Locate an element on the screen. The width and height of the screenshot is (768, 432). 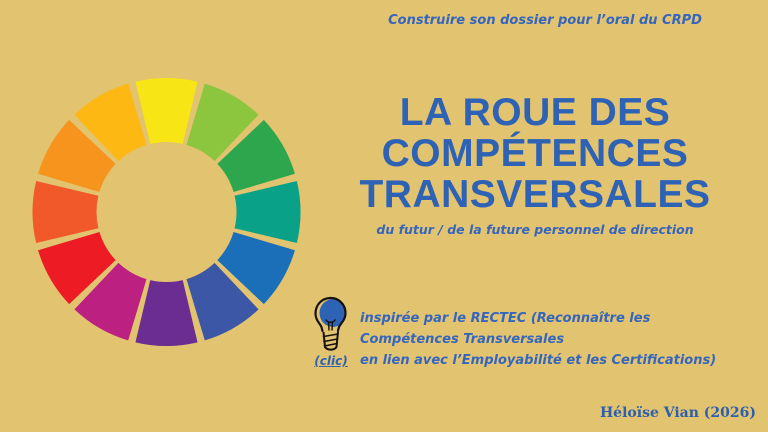
wheel-segment-yellow-green is located at coordinates (222, 122).